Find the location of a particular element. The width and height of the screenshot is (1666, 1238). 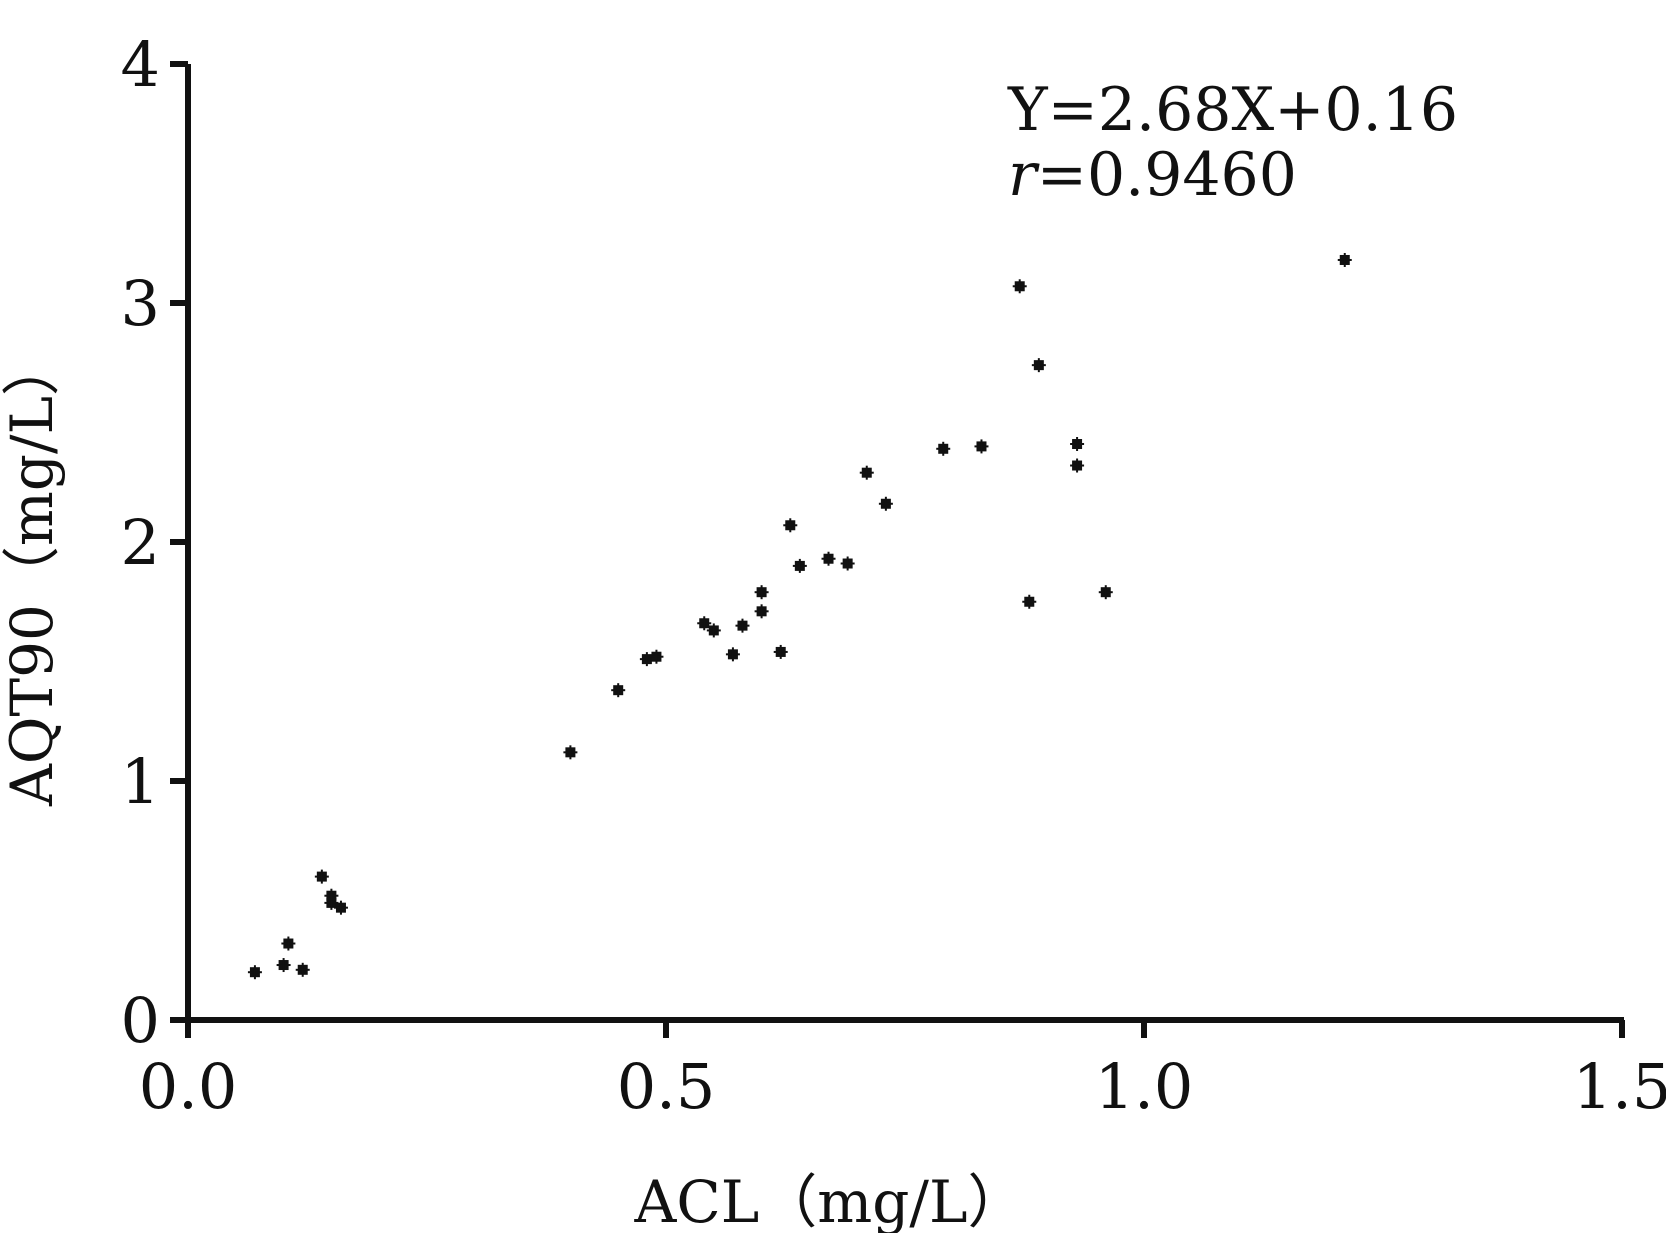

correlation-annotation: r=0.9460 is located at coordinates (1152, 175).